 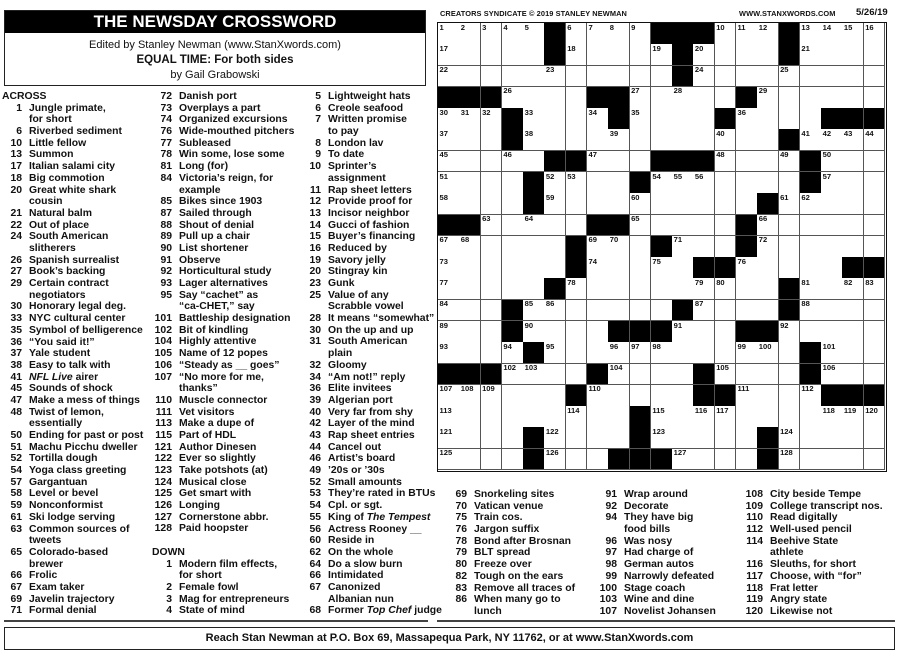 I want to click on down-clue: 14 Gucci of fashion, so click(x=369, y=226).